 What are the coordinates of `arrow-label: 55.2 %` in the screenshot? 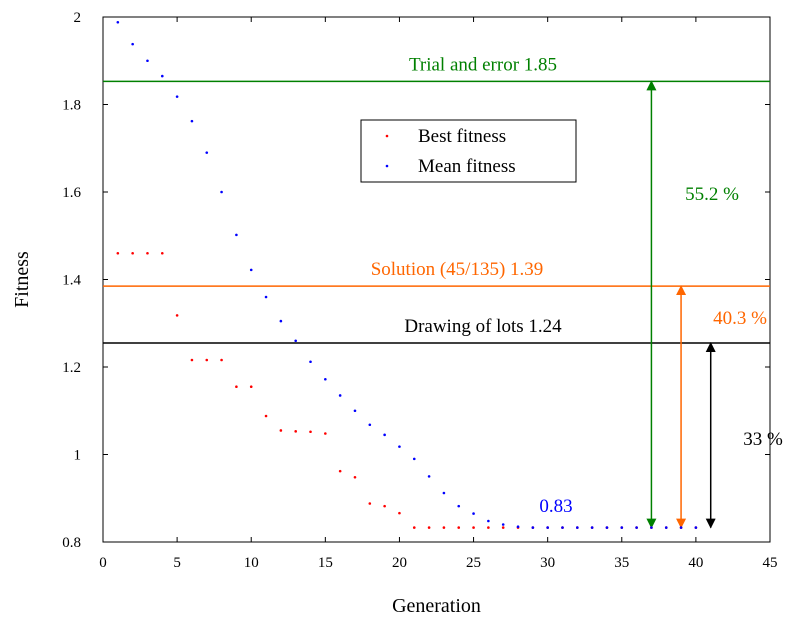 It's located at (712, 194).